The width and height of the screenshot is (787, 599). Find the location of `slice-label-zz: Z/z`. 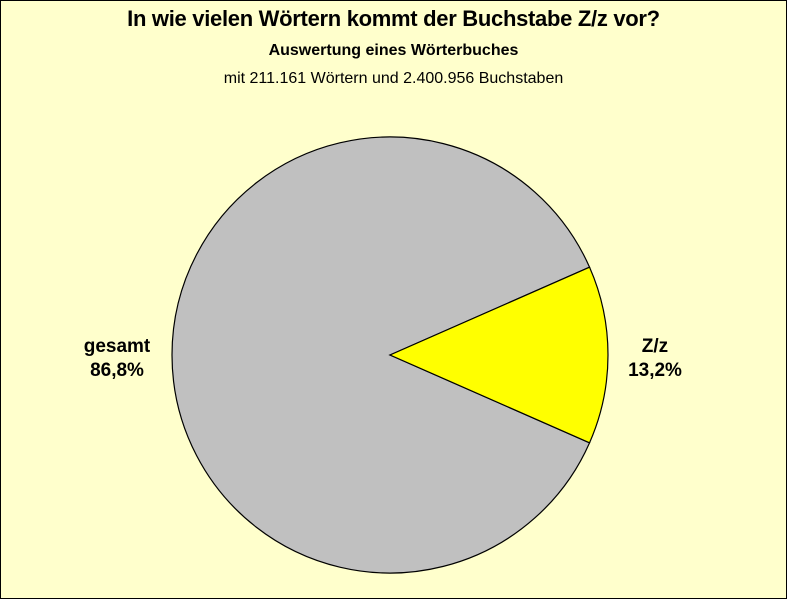

slice-label-zz: Z/z is located at coordinates (655, 346).